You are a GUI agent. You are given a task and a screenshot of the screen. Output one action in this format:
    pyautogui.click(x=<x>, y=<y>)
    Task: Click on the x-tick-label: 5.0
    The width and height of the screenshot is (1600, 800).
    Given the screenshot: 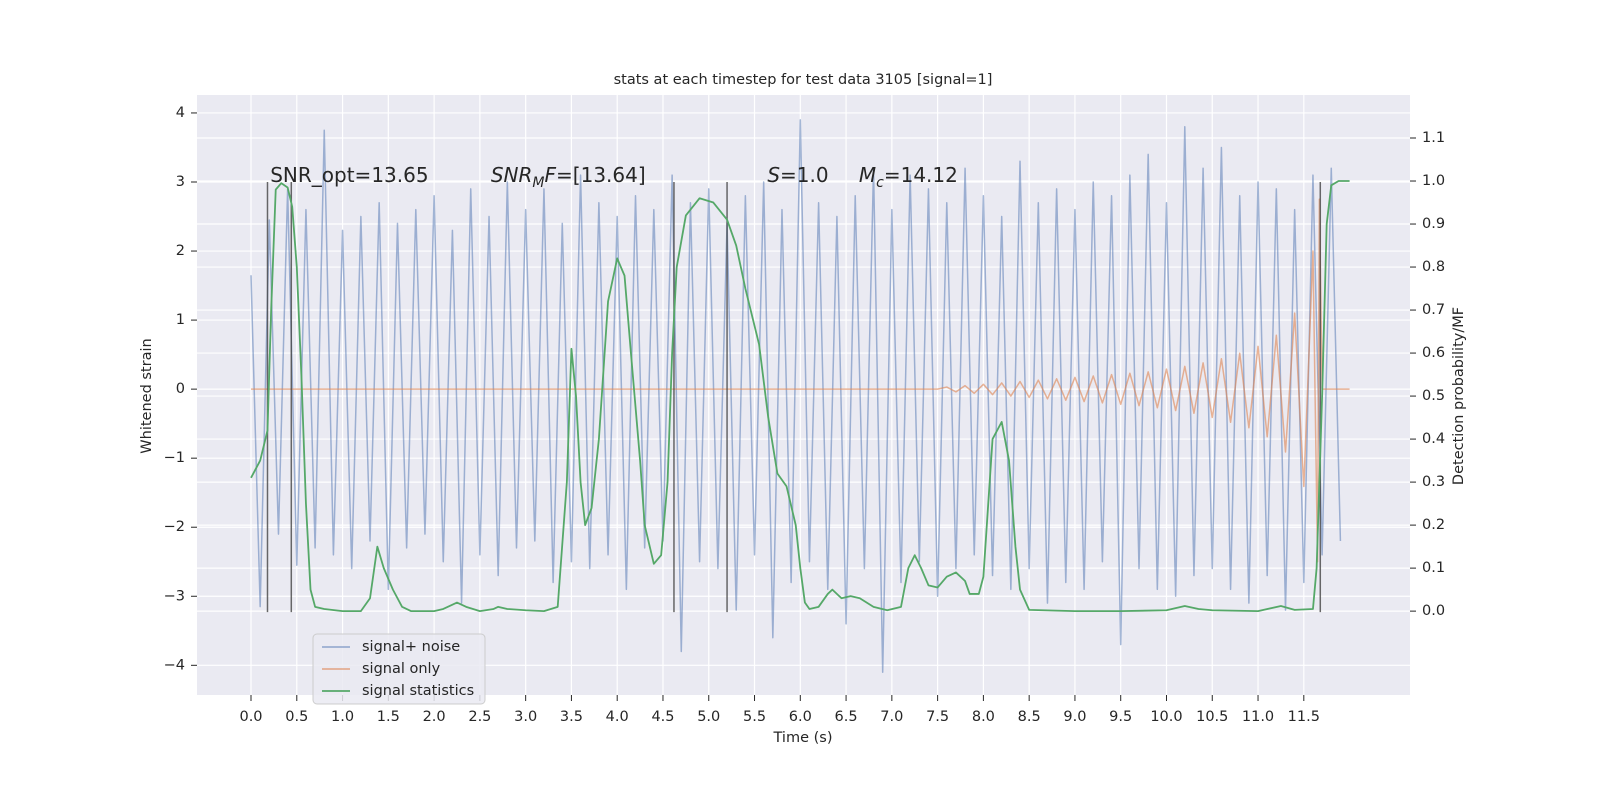 What is the action you would take?
    pyautogui.click(x=708, y=717)
    